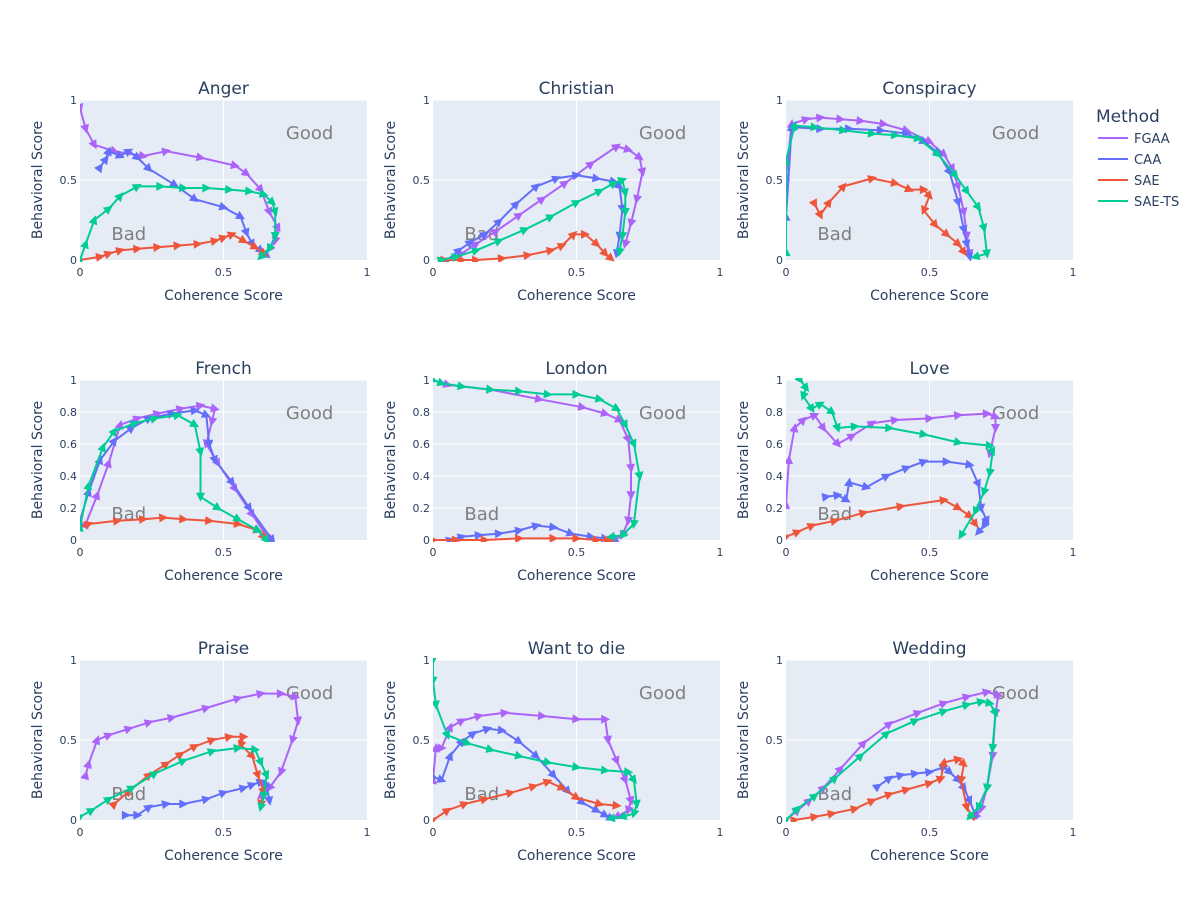  Describe the element at coordinates (1134, 139) in the screenshot. I see `legend-item-fgaa: FGAA` at that location.